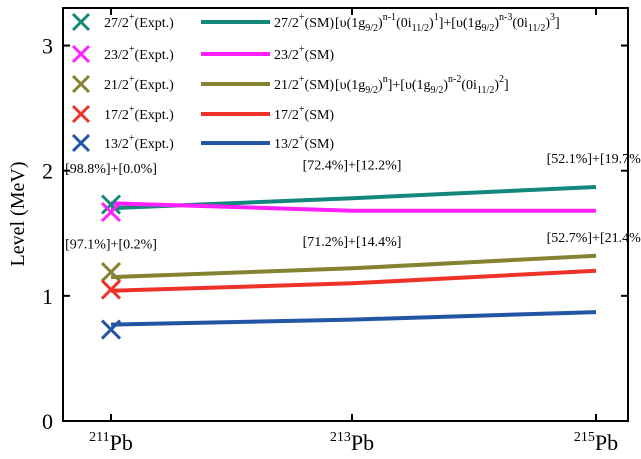 The image size is (641, 459). Describe the element at coordinates (139, 53) in the screenshot. I see `legend-expt-label-23-2: 23/2+(Expt.)` at that location.